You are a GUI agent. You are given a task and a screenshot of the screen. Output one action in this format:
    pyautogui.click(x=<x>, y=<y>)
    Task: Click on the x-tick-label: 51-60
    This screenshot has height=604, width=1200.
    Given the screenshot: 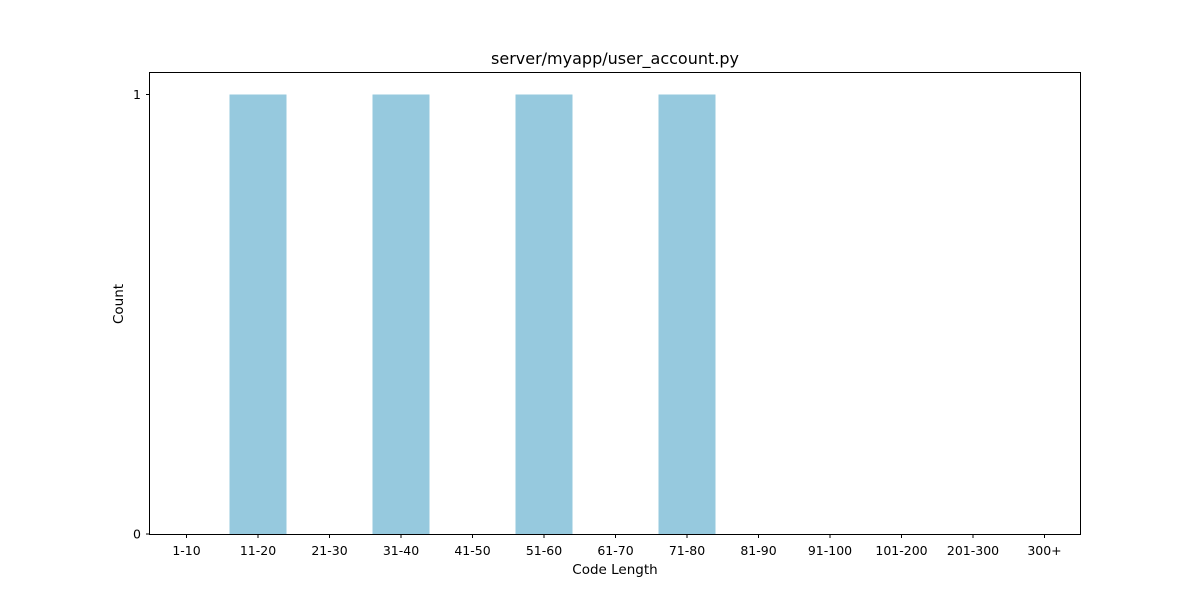 What is the action you would take?
    pyautogui.click(x=544, y=550)
    